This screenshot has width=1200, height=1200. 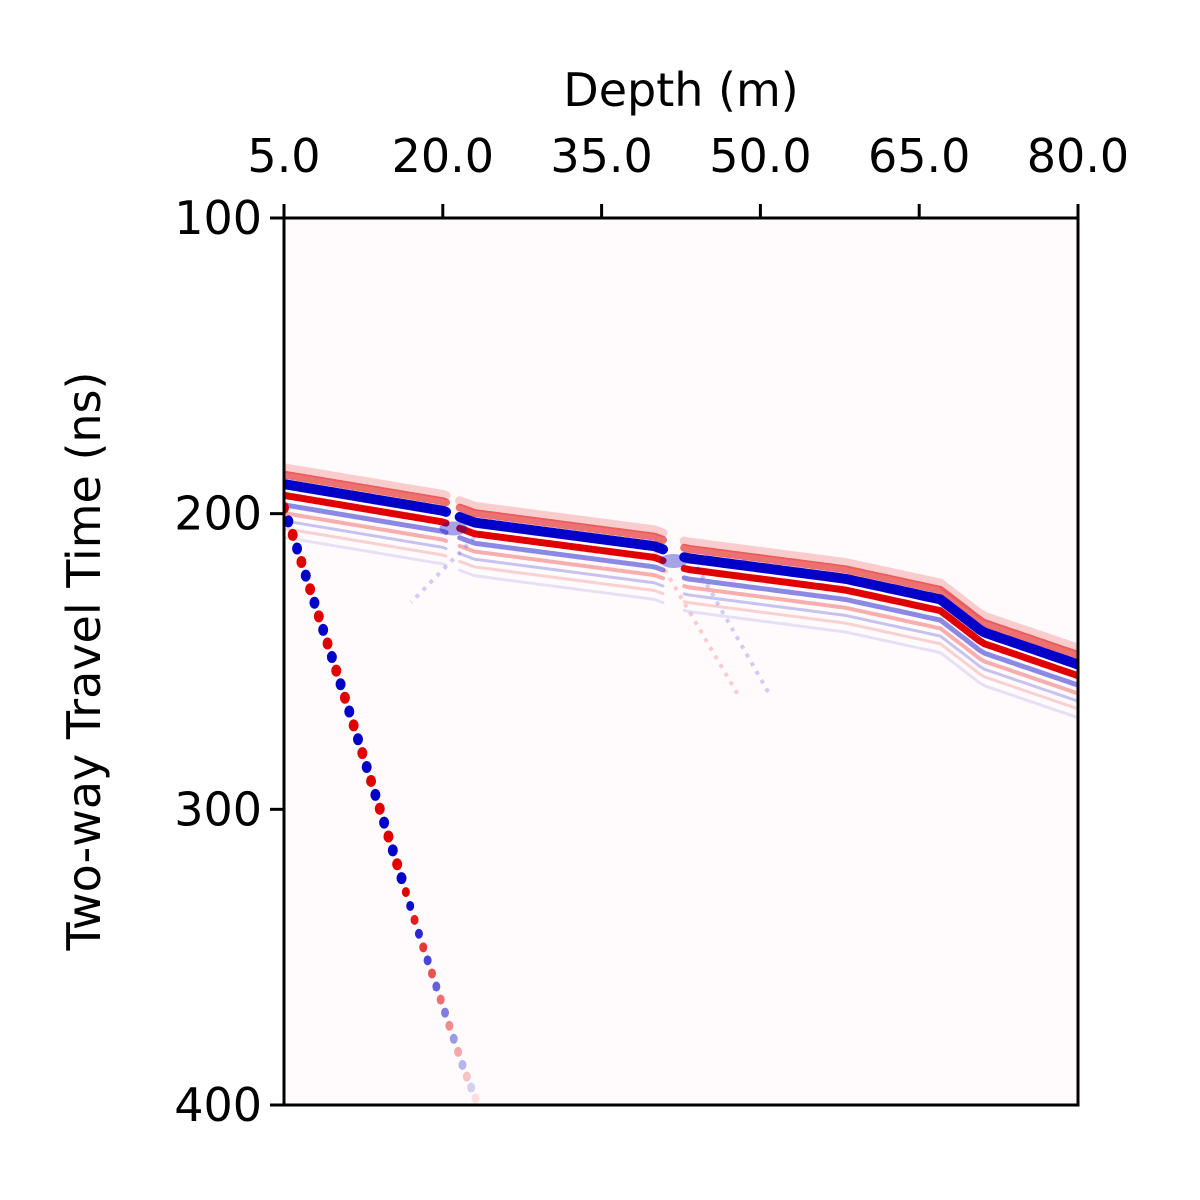 I want to click on x-tick-label: 50.0, so click(x=760, y=156).